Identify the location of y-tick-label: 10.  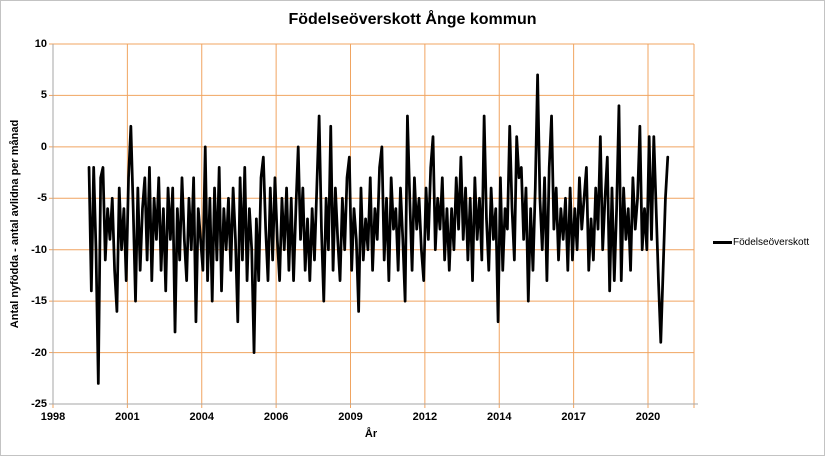
(40, 44).